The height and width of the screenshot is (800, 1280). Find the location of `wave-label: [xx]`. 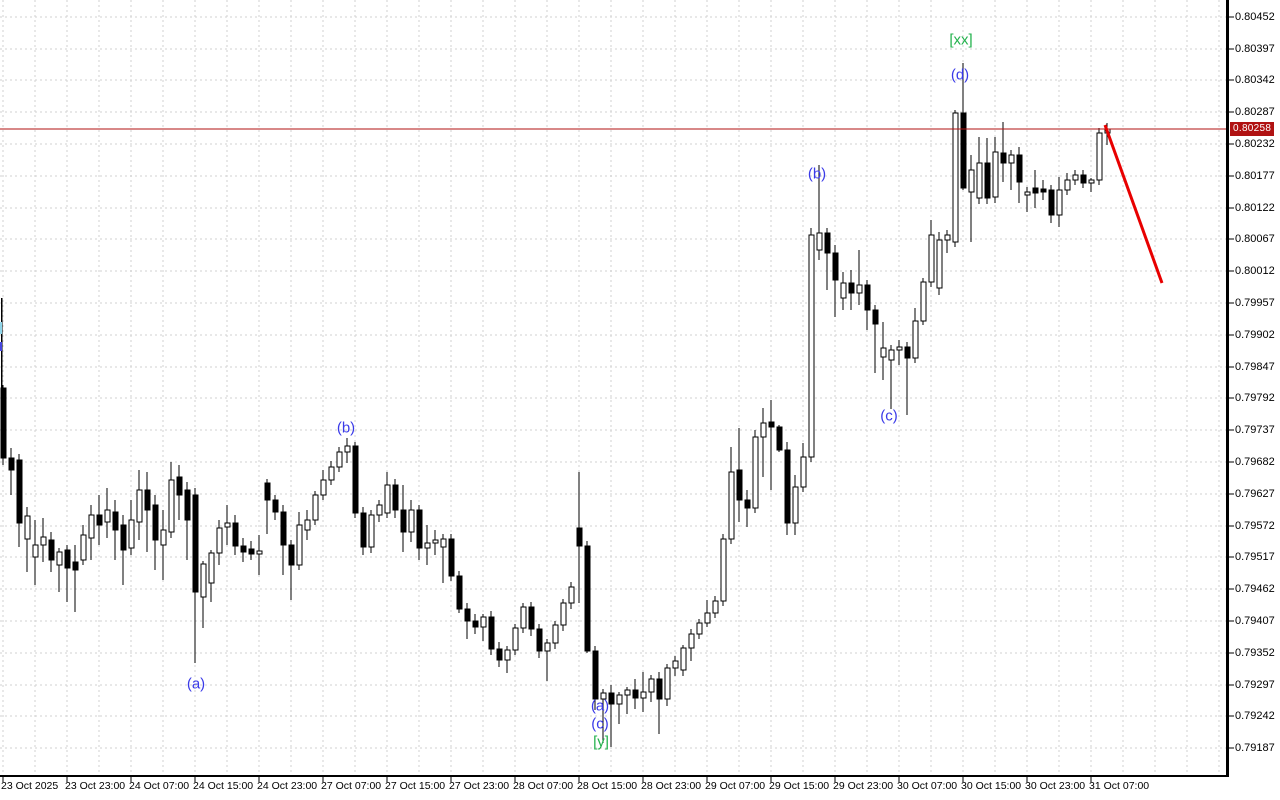

wave-label: [xx] is located at coordinates (961, 40).